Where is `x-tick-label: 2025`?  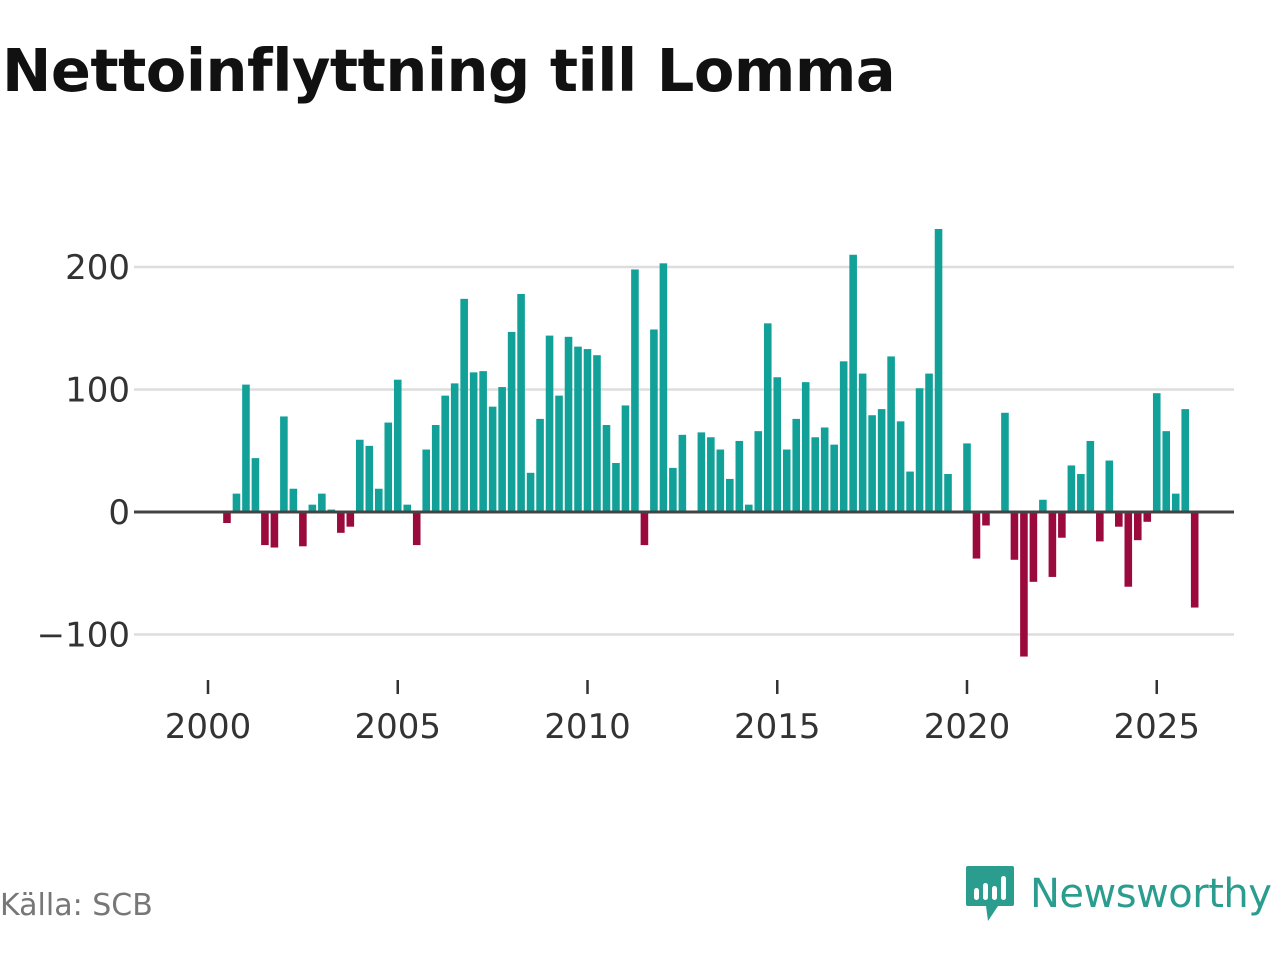 x-tick-label: 2025 is located at coordinates (1156, 727).